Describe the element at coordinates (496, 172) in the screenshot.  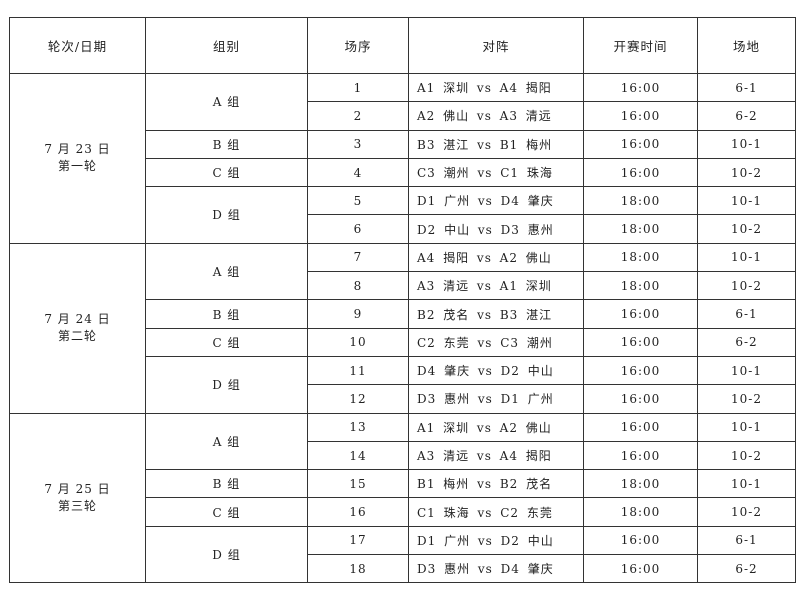
I see `matchup: C3 潮州 vs C1 珠海` at that location.